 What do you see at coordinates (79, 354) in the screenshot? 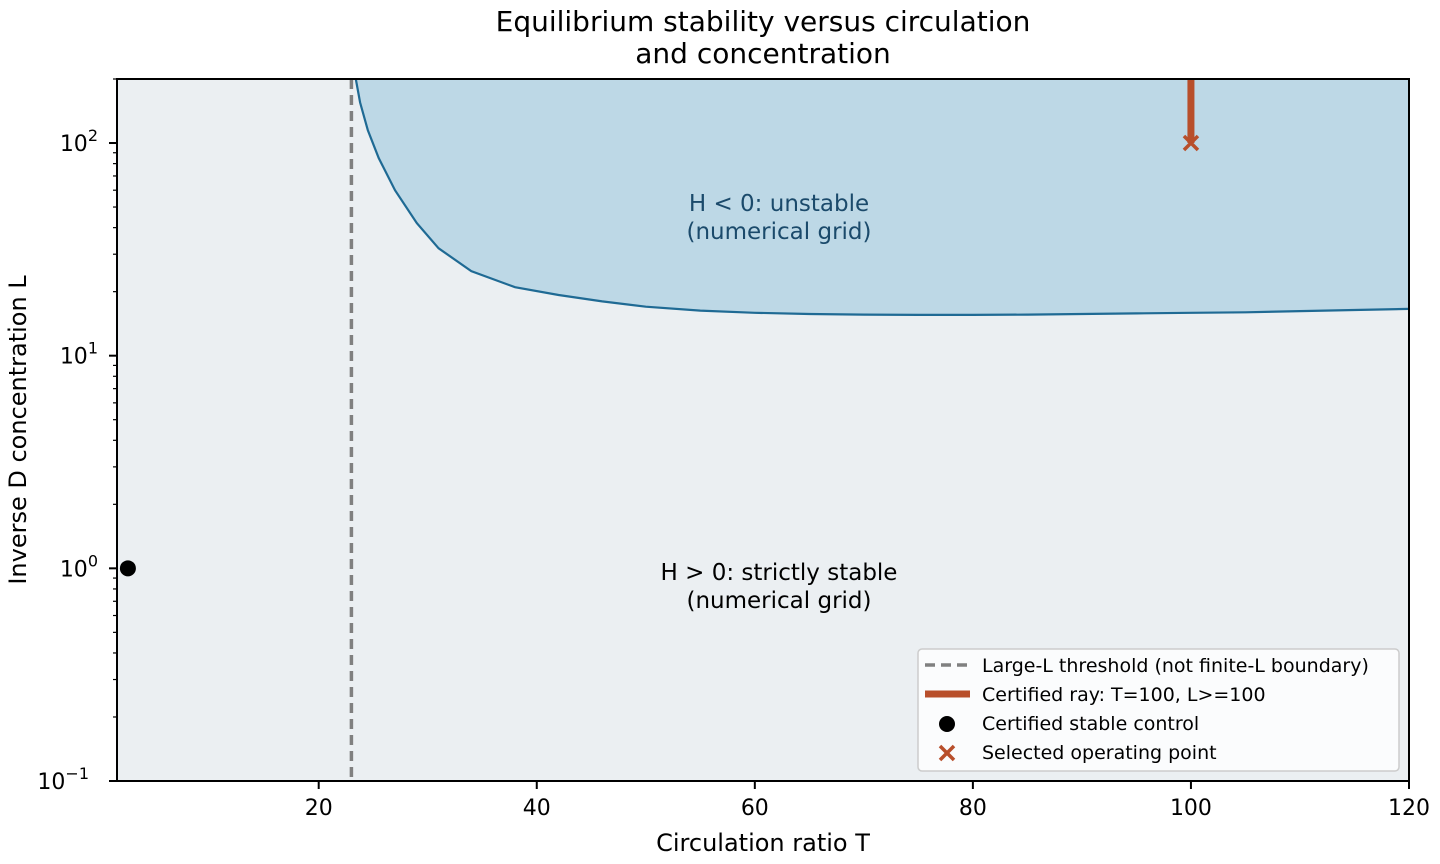
I see `y-tick-label: 10¹` at bounding box center [79, 354].